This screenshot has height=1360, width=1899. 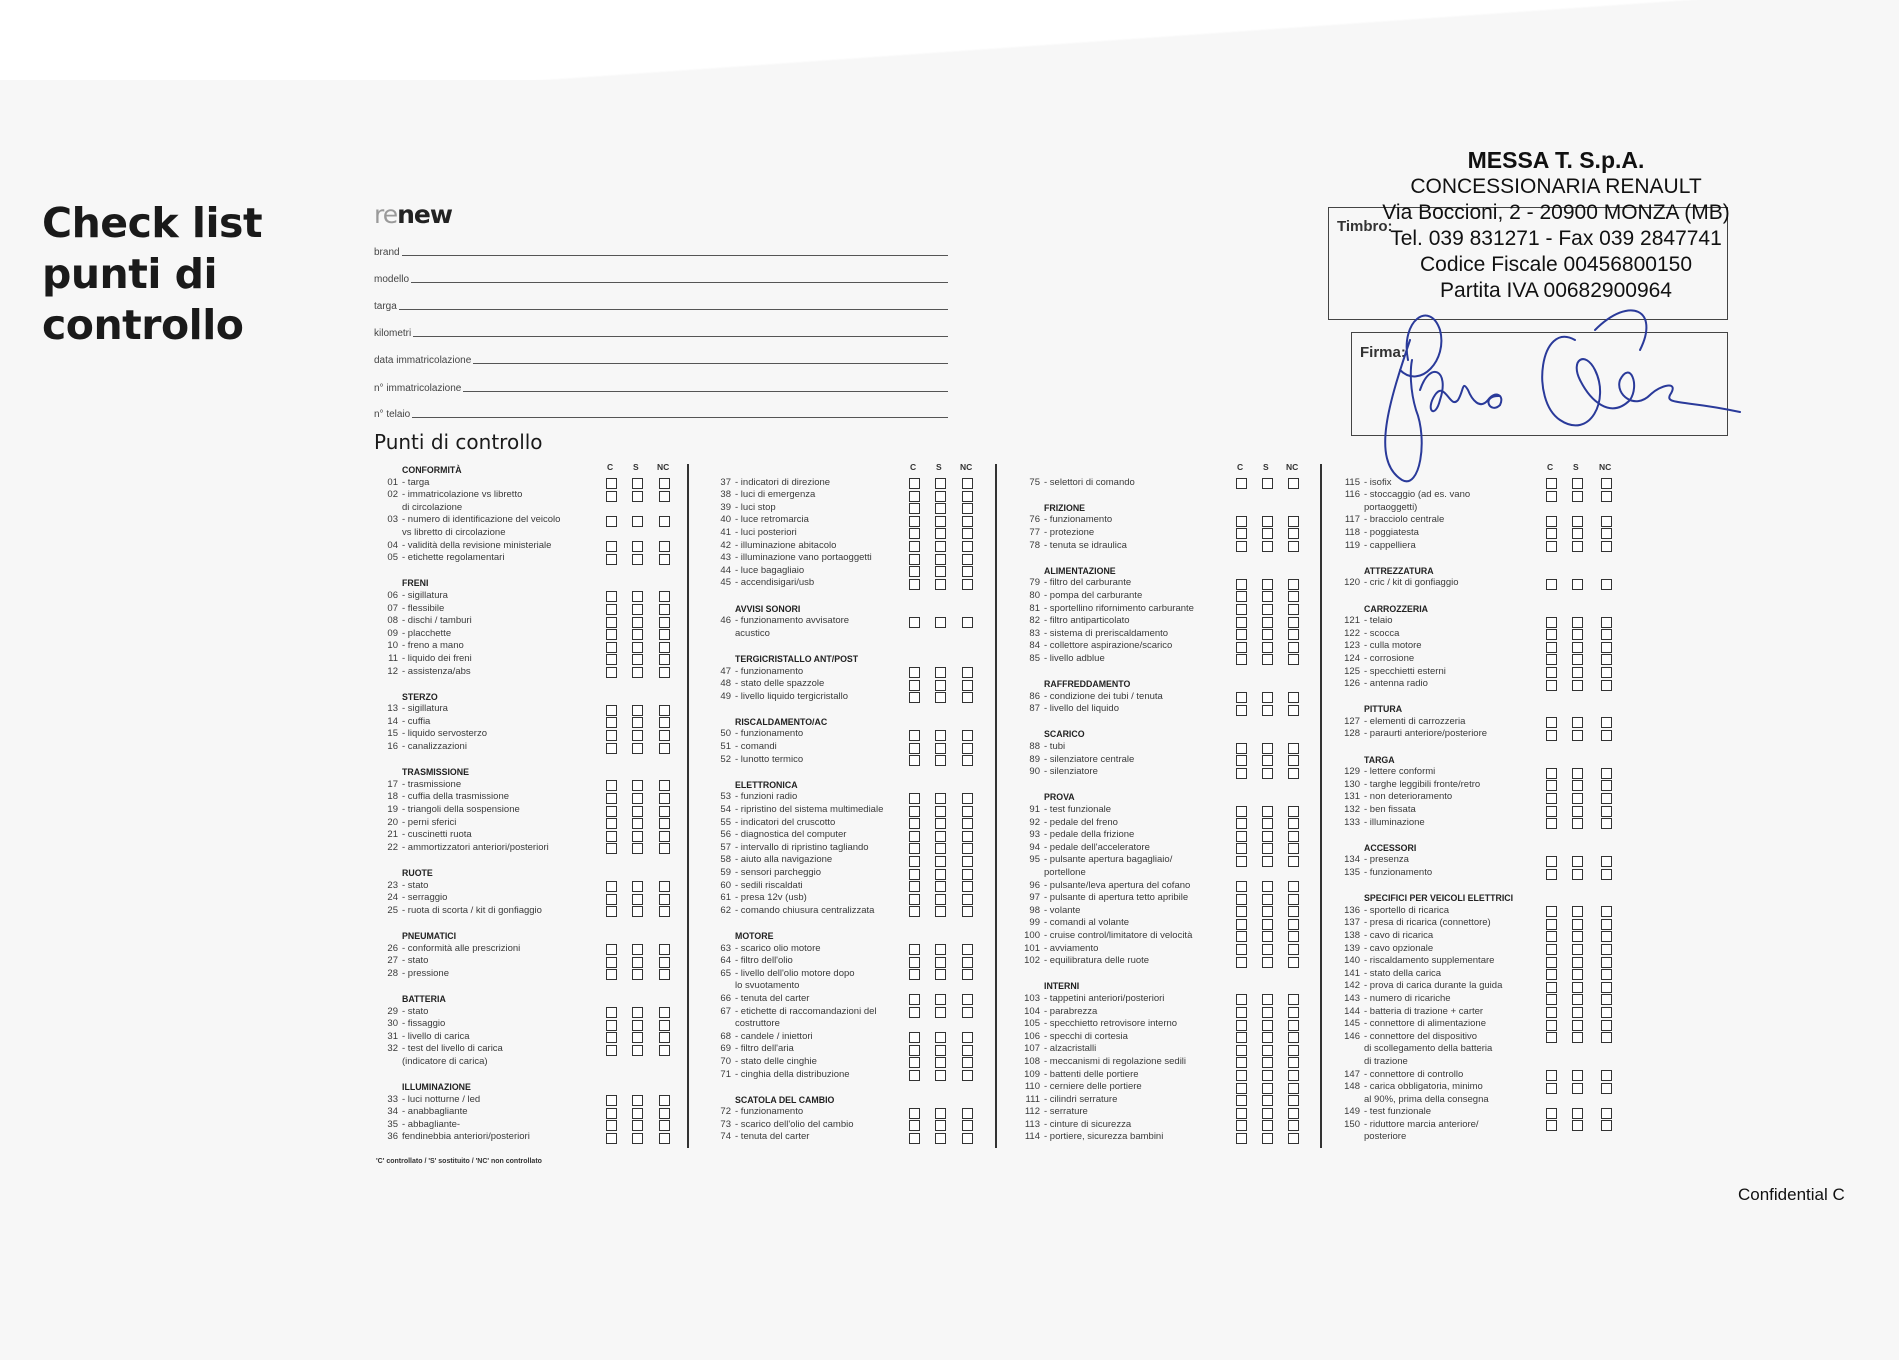 What do you see at coordinates (661, 251) in the screenshot?
I see `field-0: brand` at bounding box center [661, 251].